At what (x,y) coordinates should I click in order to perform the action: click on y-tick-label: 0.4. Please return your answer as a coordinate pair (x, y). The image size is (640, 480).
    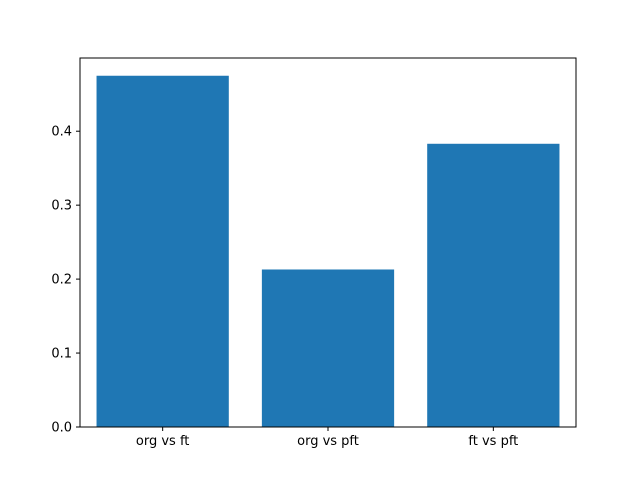
    Looking at the image, I should click on (61, 132).